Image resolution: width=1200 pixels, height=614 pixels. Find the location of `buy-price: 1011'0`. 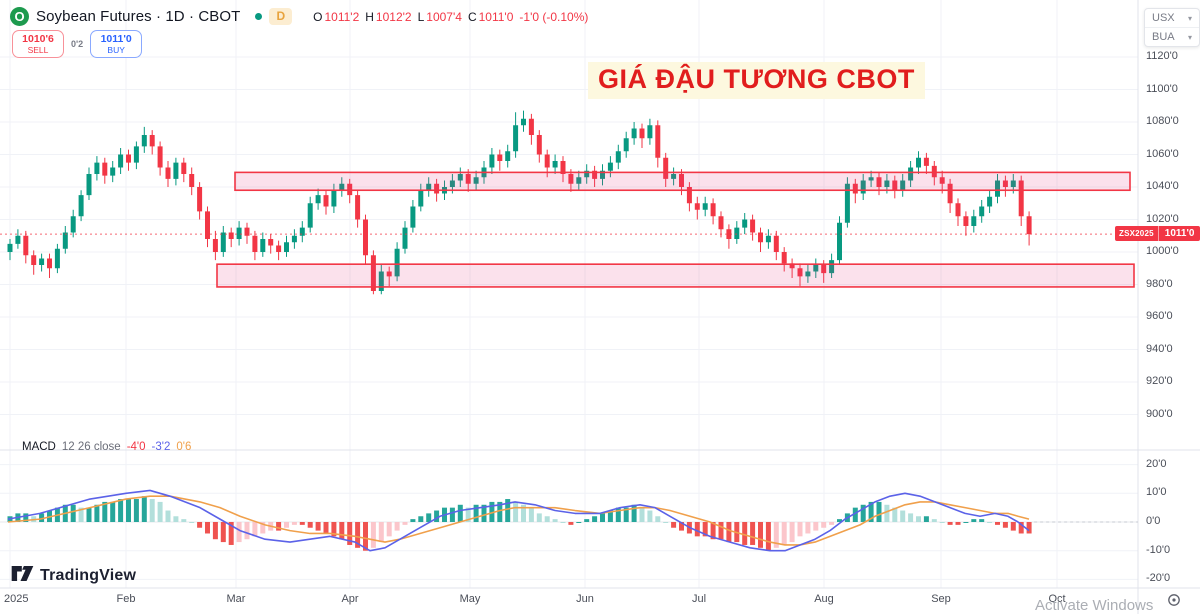

buy-price: 1011'0 is located at coordinates (116, 38).